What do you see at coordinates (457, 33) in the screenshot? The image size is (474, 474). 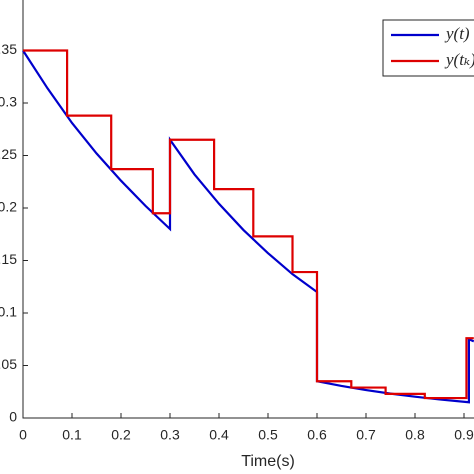 I see `legend-label: y(t)` at bounding box center [457, 33].